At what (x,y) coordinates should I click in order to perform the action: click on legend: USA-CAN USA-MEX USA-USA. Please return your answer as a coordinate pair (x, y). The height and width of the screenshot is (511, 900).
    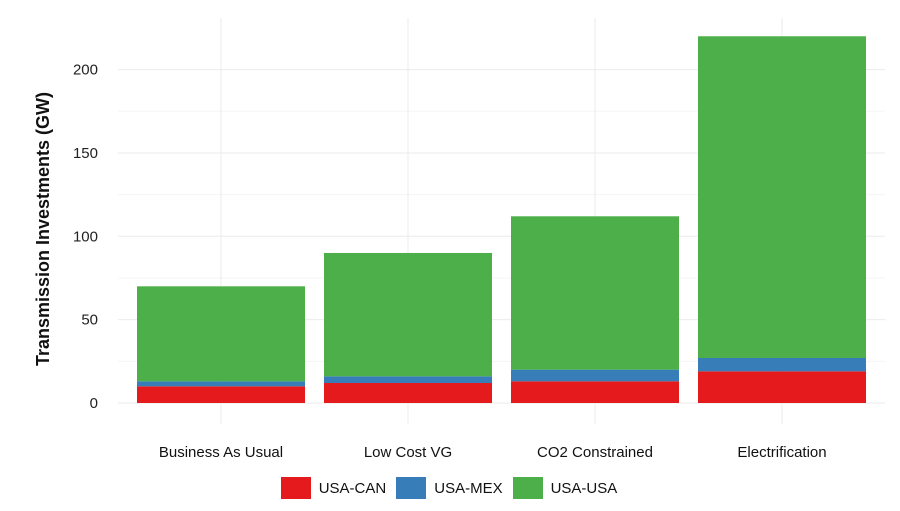
    Looking at the image, I should click on (450, 488).